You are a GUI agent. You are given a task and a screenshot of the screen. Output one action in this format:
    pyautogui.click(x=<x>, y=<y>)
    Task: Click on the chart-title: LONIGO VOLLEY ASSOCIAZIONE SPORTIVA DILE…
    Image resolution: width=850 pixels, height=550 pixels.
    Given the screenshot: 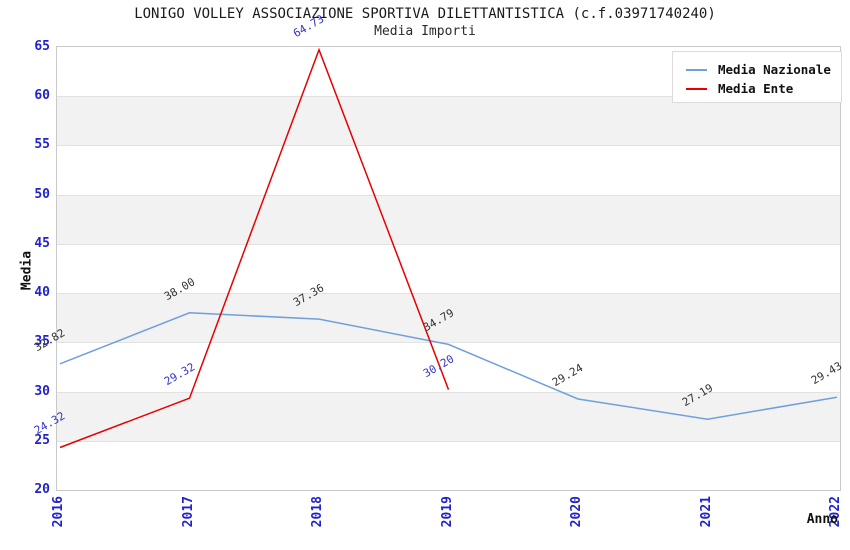 What is the action you would take?
    pyautogui.click(x=425, y=14)
    